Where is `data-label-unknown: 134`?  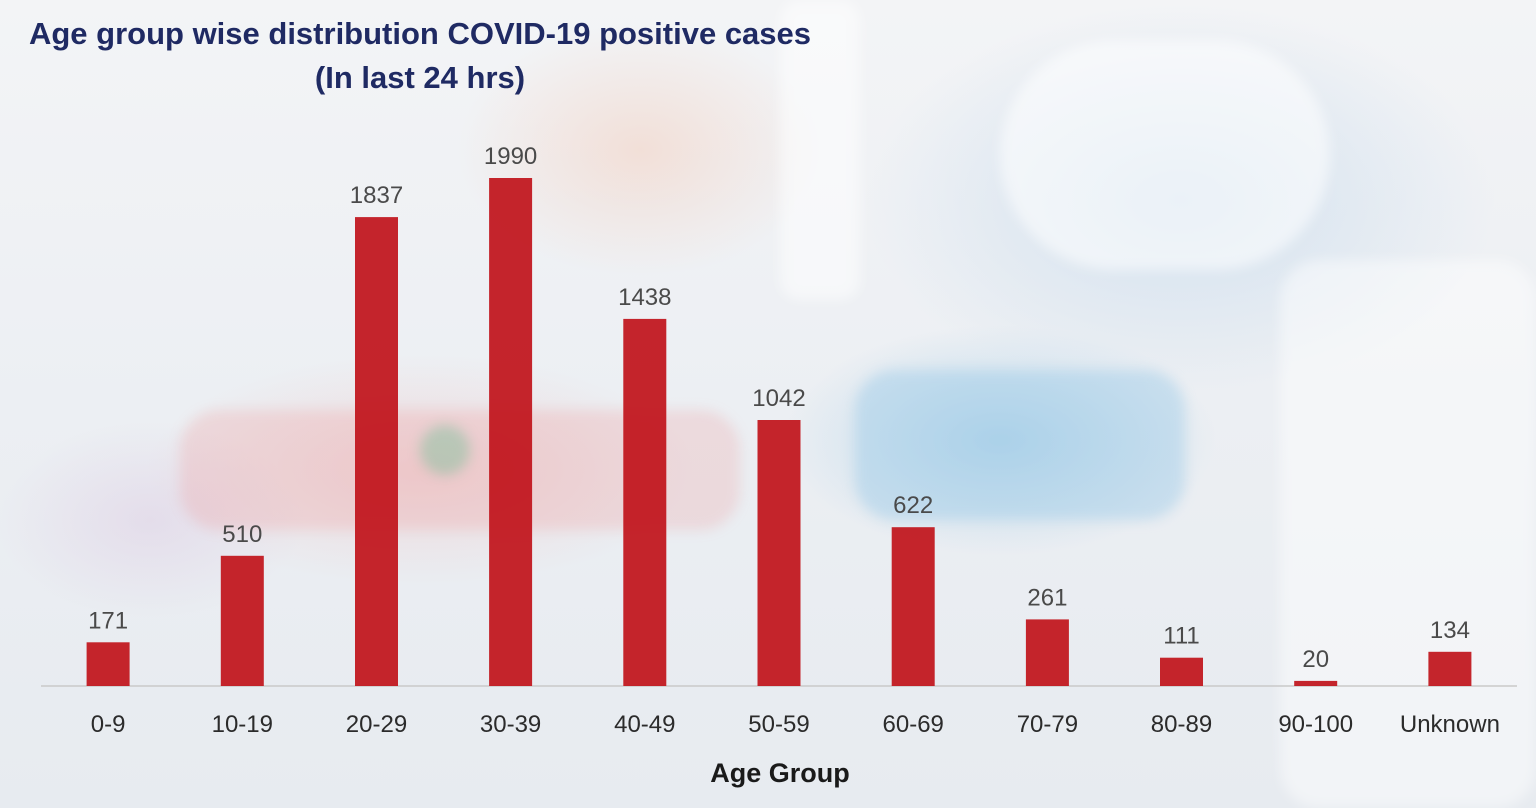
data-label-unknown: 134 is located at coordinates (1450, 630).